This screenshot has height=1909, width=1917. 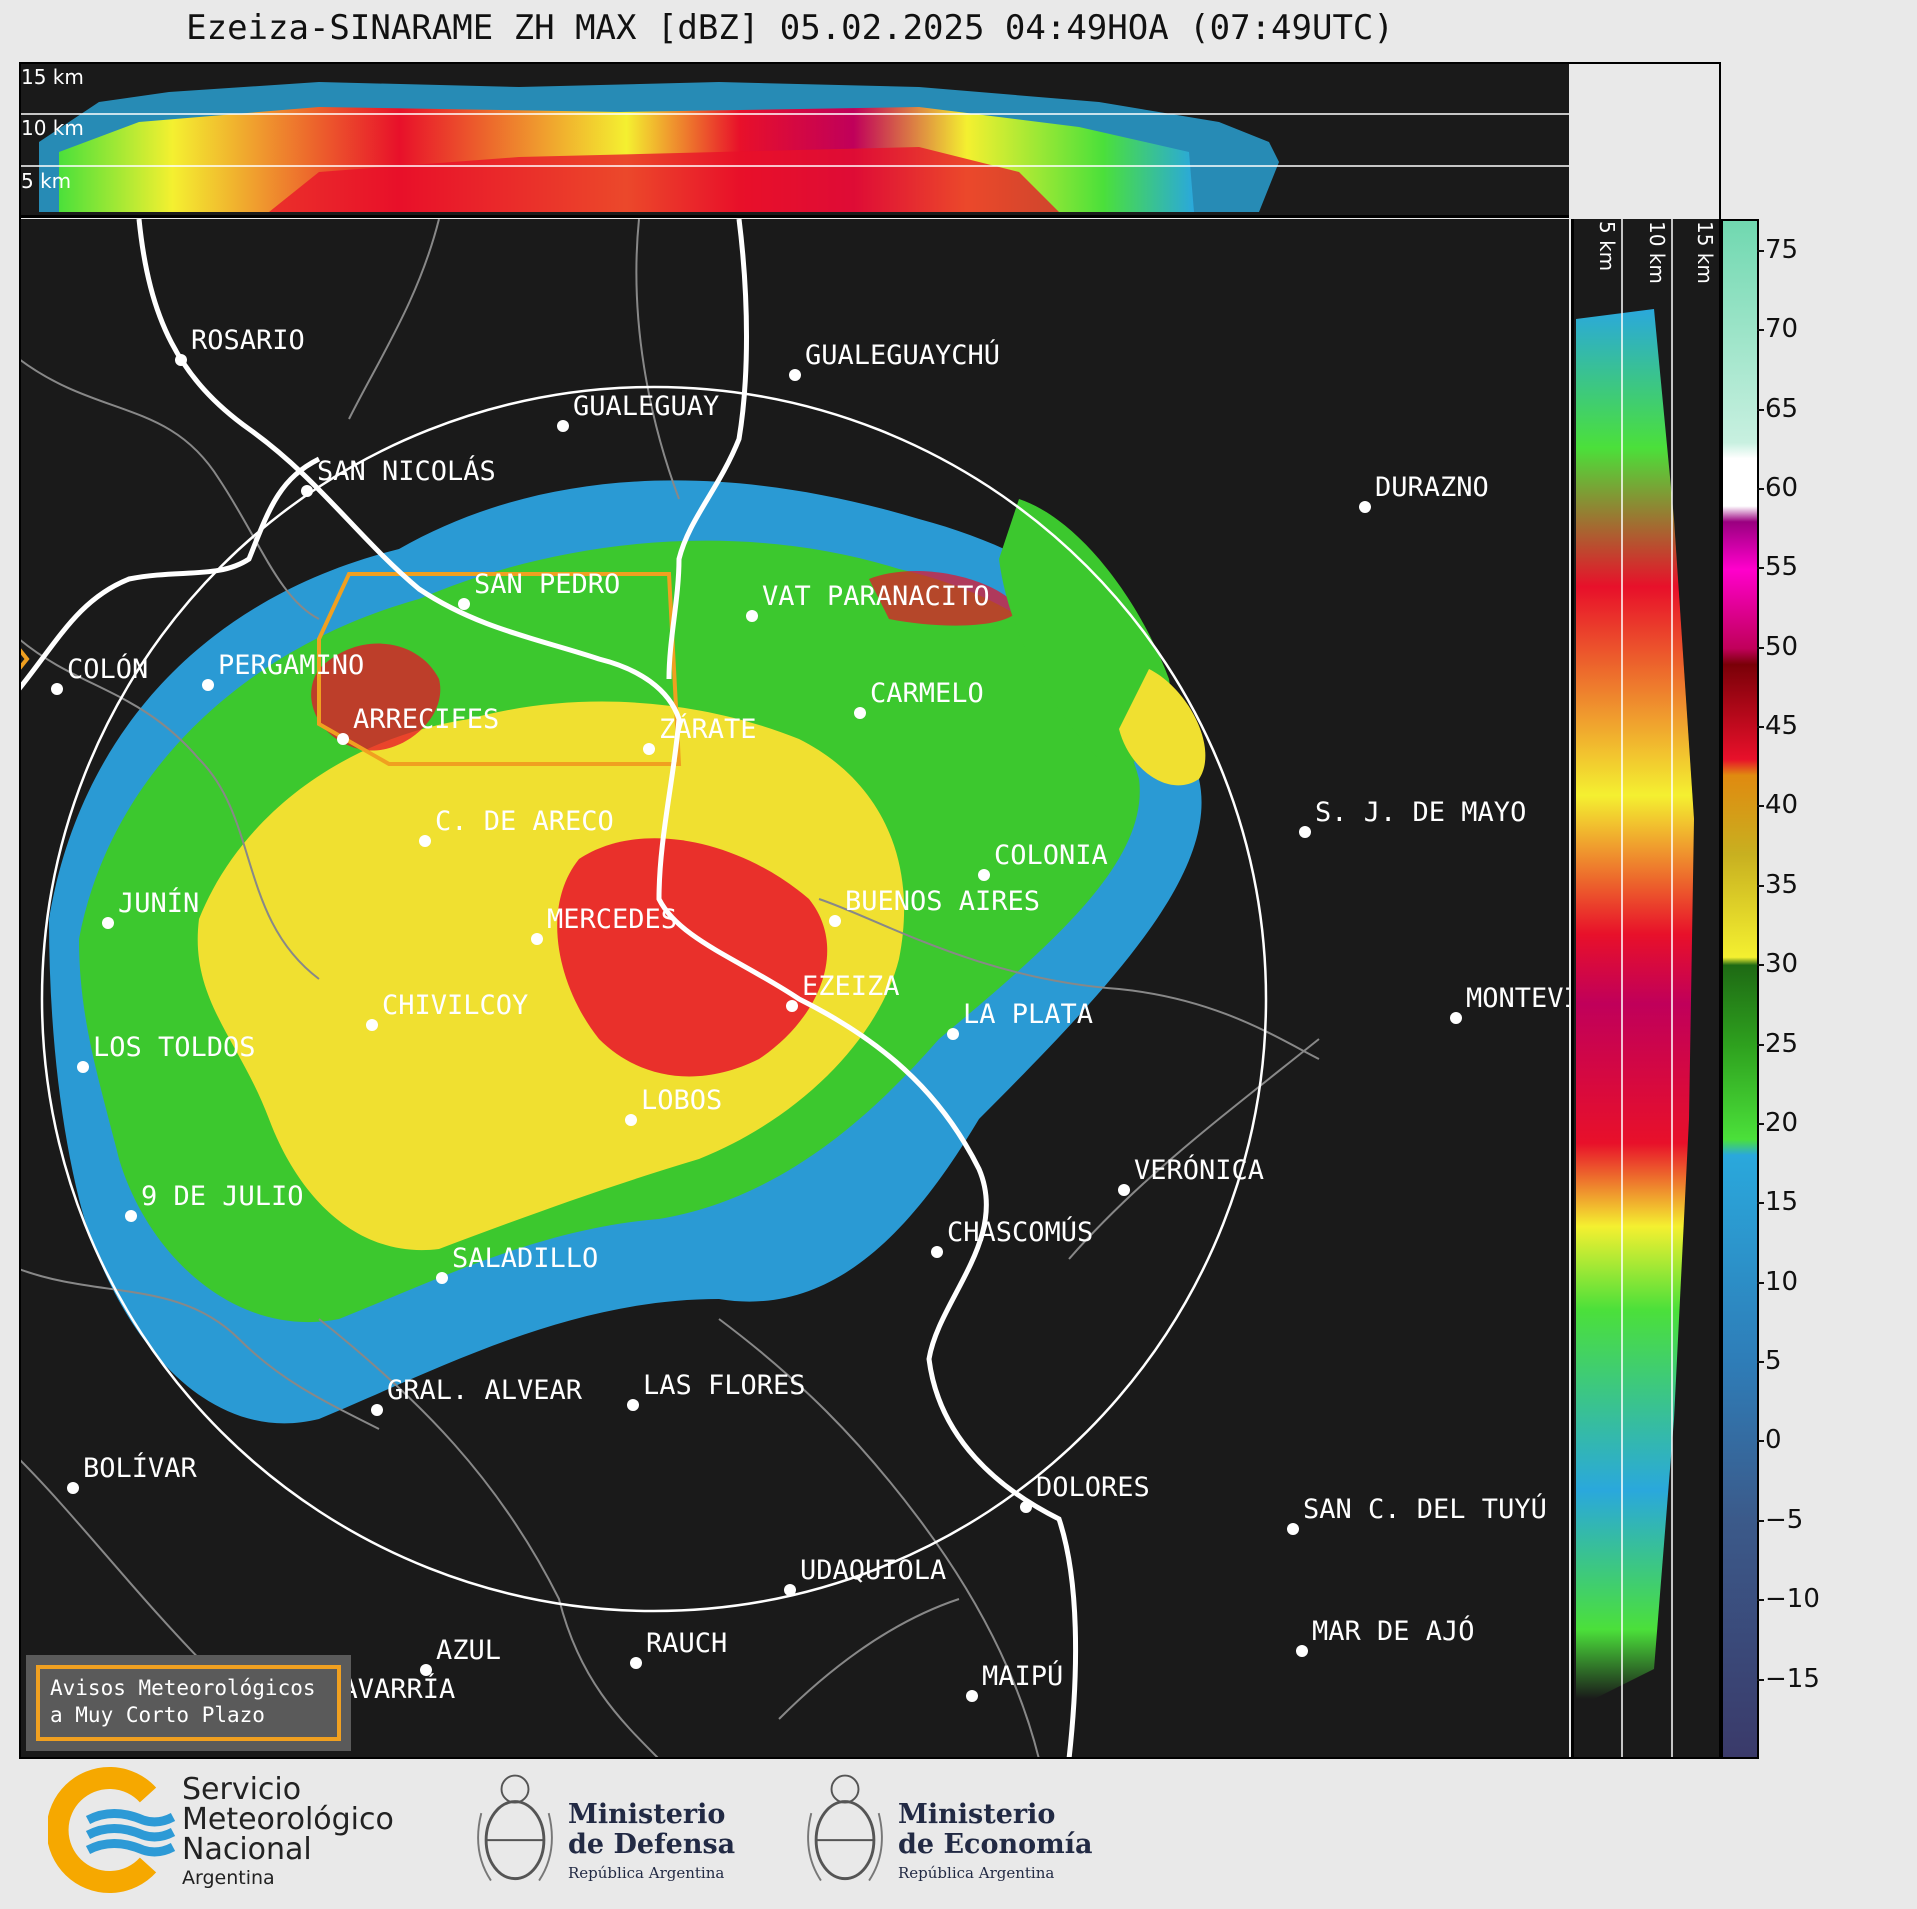 I want to click on svg-text: COLÓN, so click(x=107, y=669).